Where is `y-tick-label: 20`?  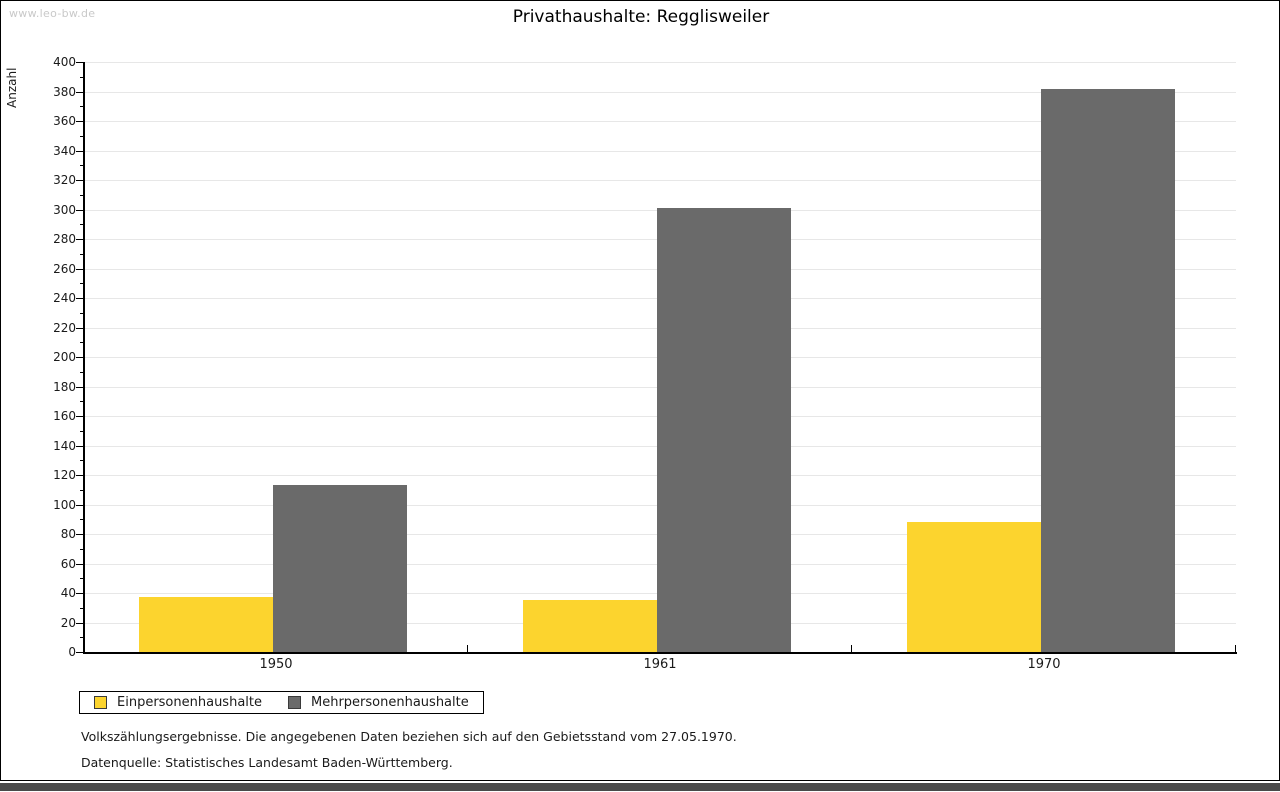
y-tick-label: 20 is located at coordinates (68, 622).